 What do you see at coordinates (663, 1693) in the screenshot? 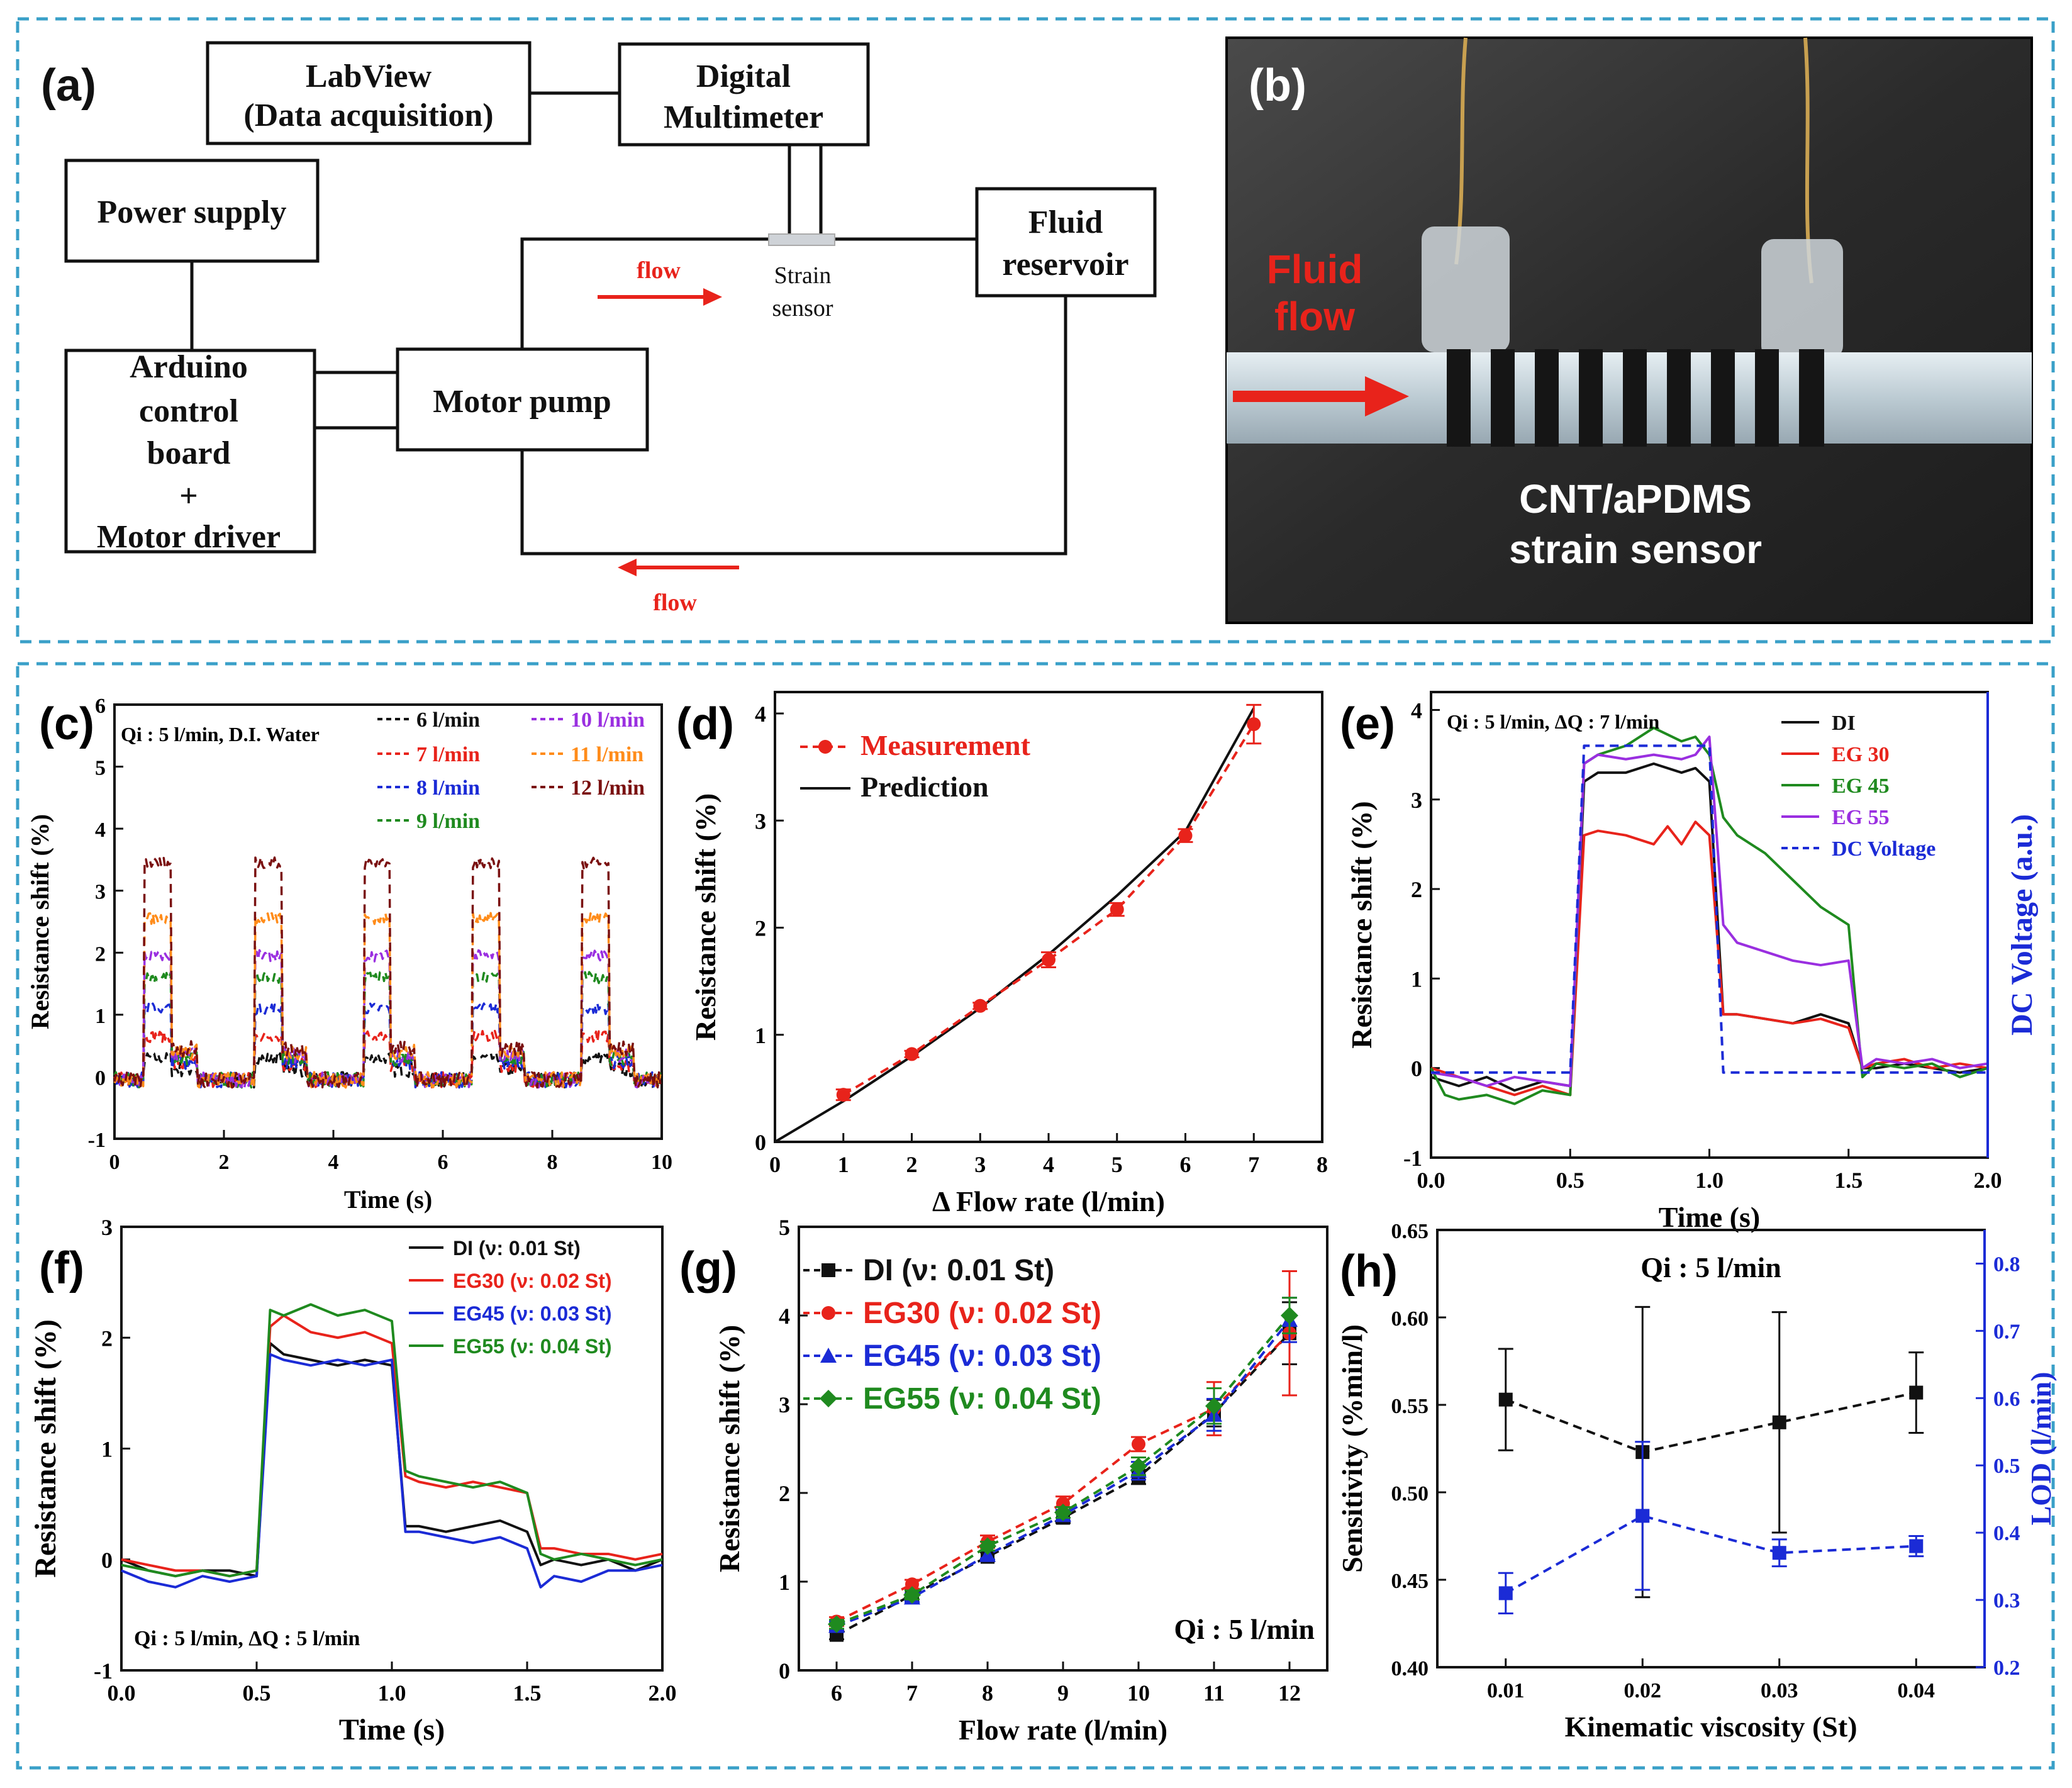
I see `x-tick-label: 2.0` at bounding box center [663, 1693].